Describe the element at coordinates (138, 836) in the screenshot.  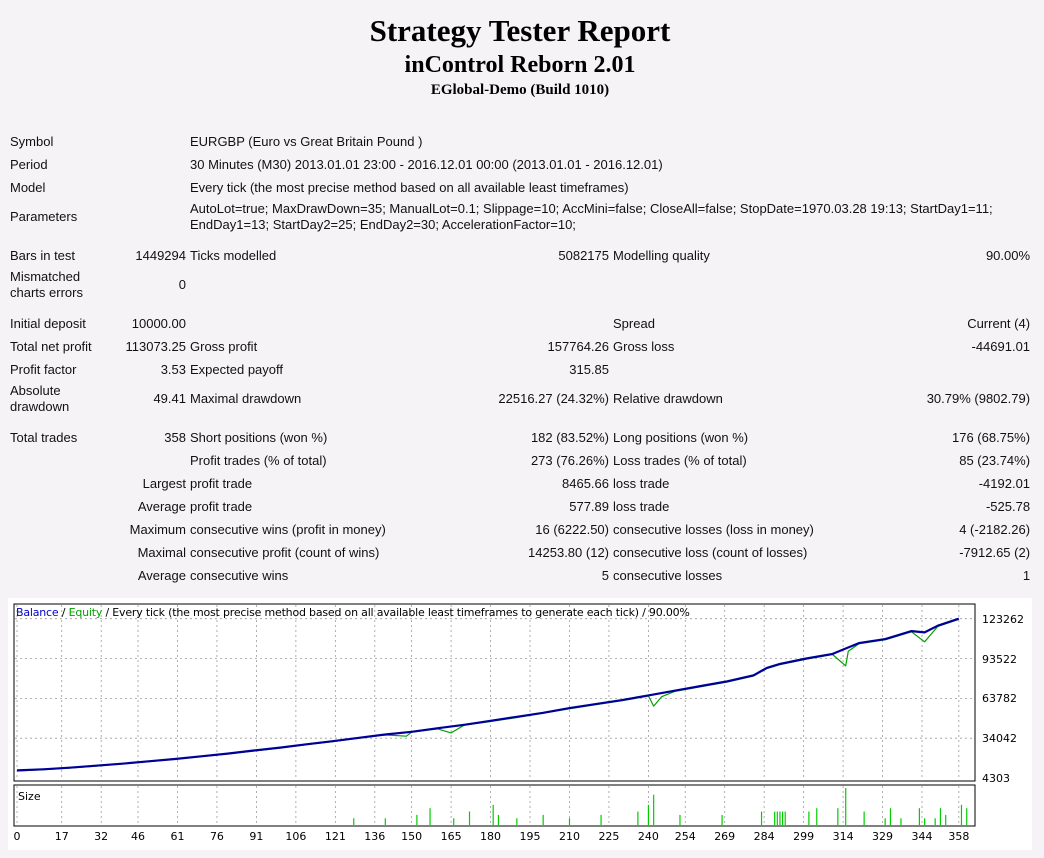
I see `x-tick-label: 46` at that location.